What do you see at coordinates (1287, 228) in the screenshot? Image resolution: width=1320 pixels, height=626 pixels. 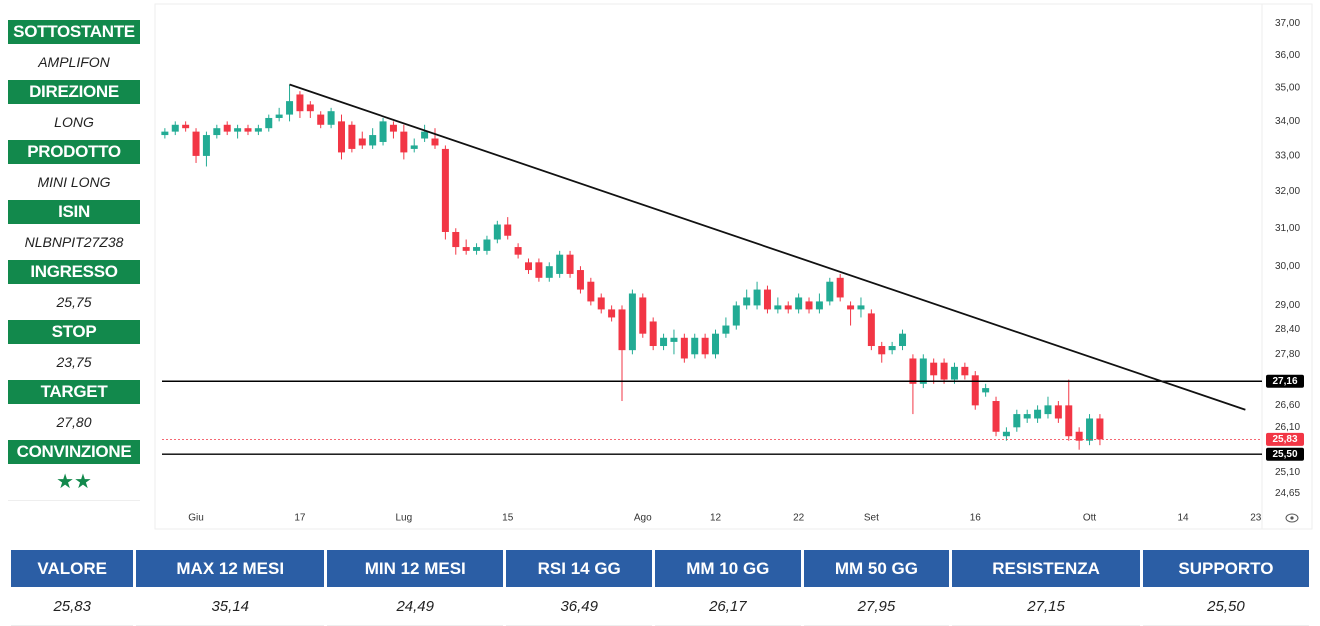 I see `y-tick-label: 31,00` at bounding box center [1287, 228].